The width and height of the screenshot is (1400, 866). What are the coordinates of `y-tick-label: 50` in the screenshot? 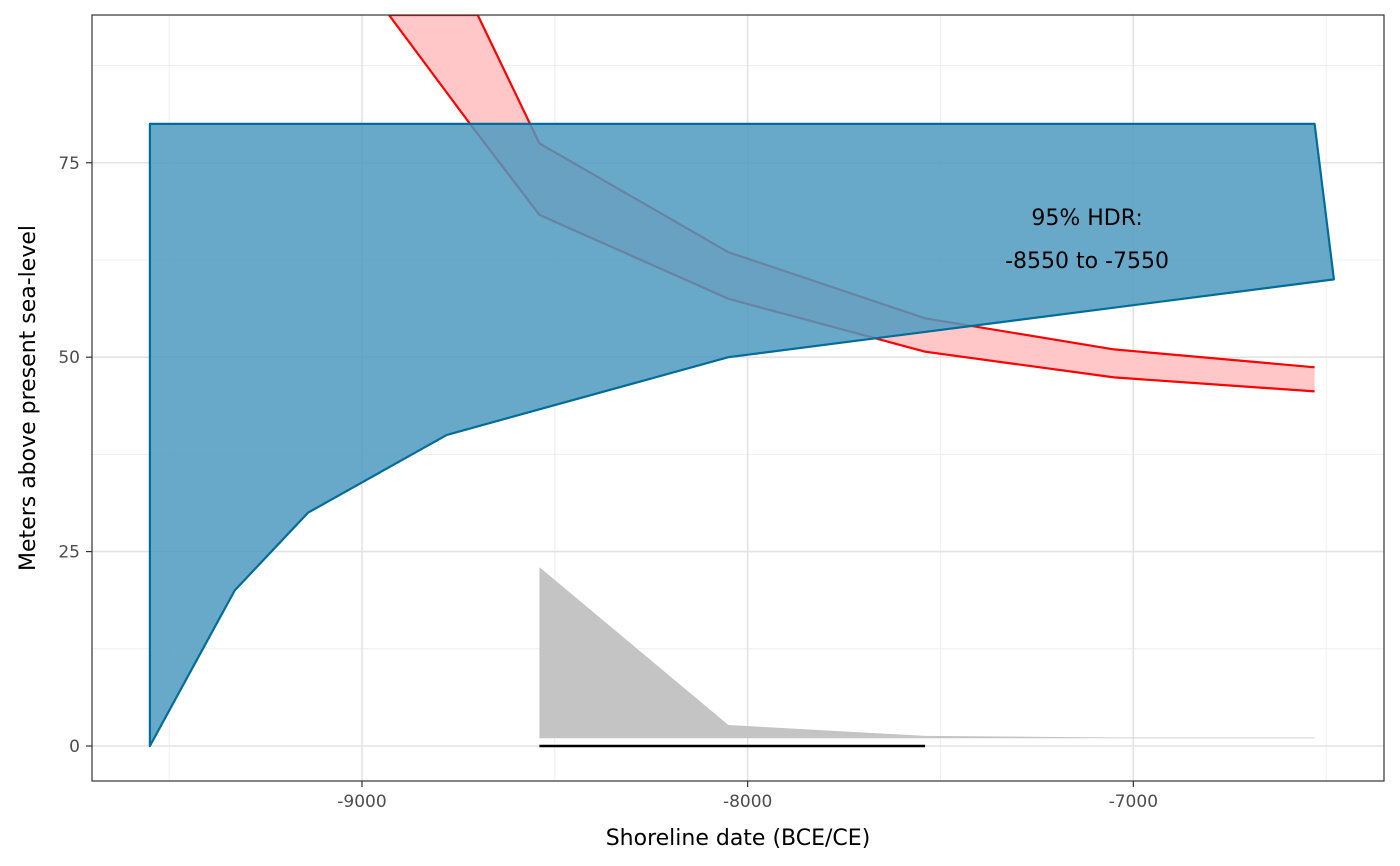 It's located at (69, 358).